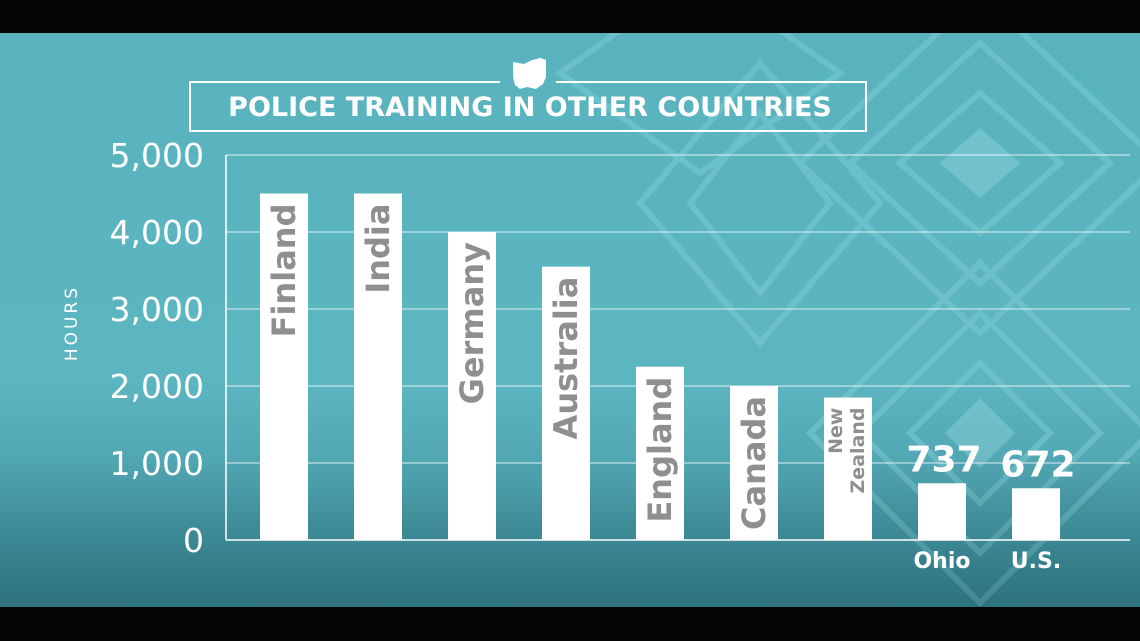  I want to click on data-label: 737, so click(943, 459).